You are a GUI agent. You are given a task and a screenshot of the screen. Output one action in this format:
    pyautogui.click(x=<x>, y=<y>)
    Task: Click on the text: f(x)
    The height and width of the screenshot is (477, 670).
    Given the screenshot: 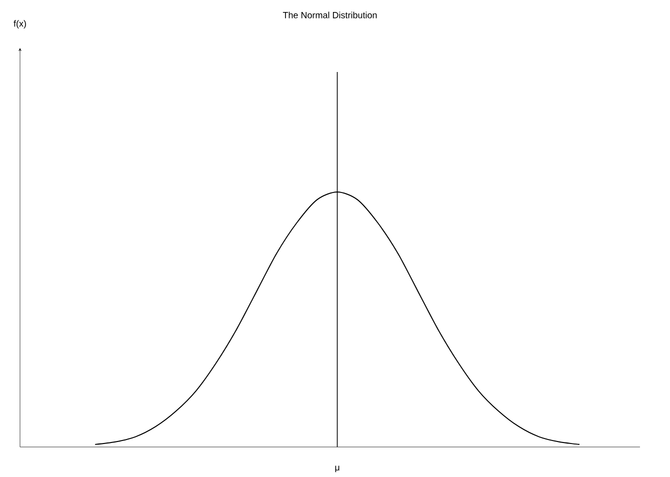 What is the action you would take?
    pyautogui.click(x=20, y=24)
    